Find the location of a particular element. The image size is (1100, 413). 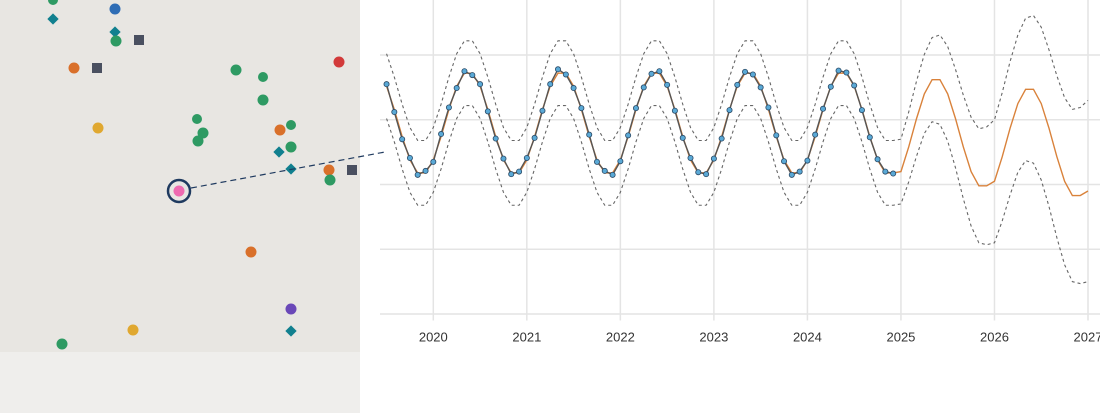

selected-point is located at coordinates (179, 191).